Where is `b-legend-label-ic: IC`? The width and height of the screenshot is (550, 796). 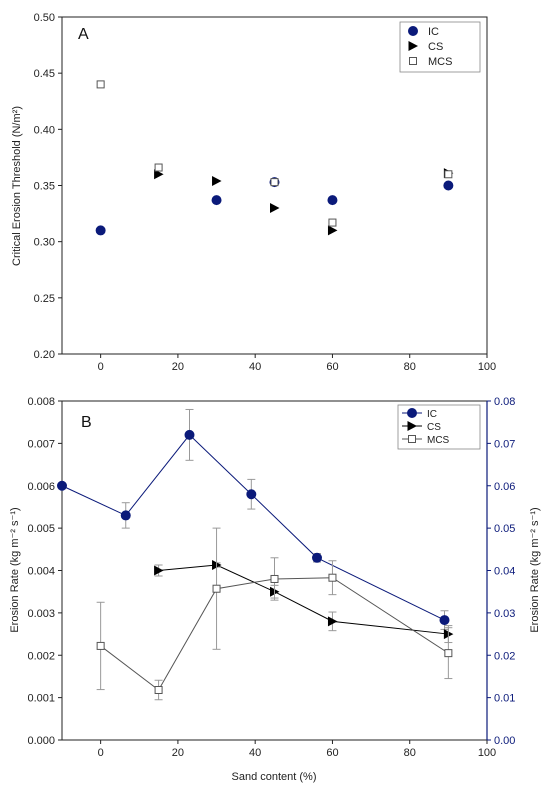 b-legend-label-ic: IC is located at coordinates (432, 414).